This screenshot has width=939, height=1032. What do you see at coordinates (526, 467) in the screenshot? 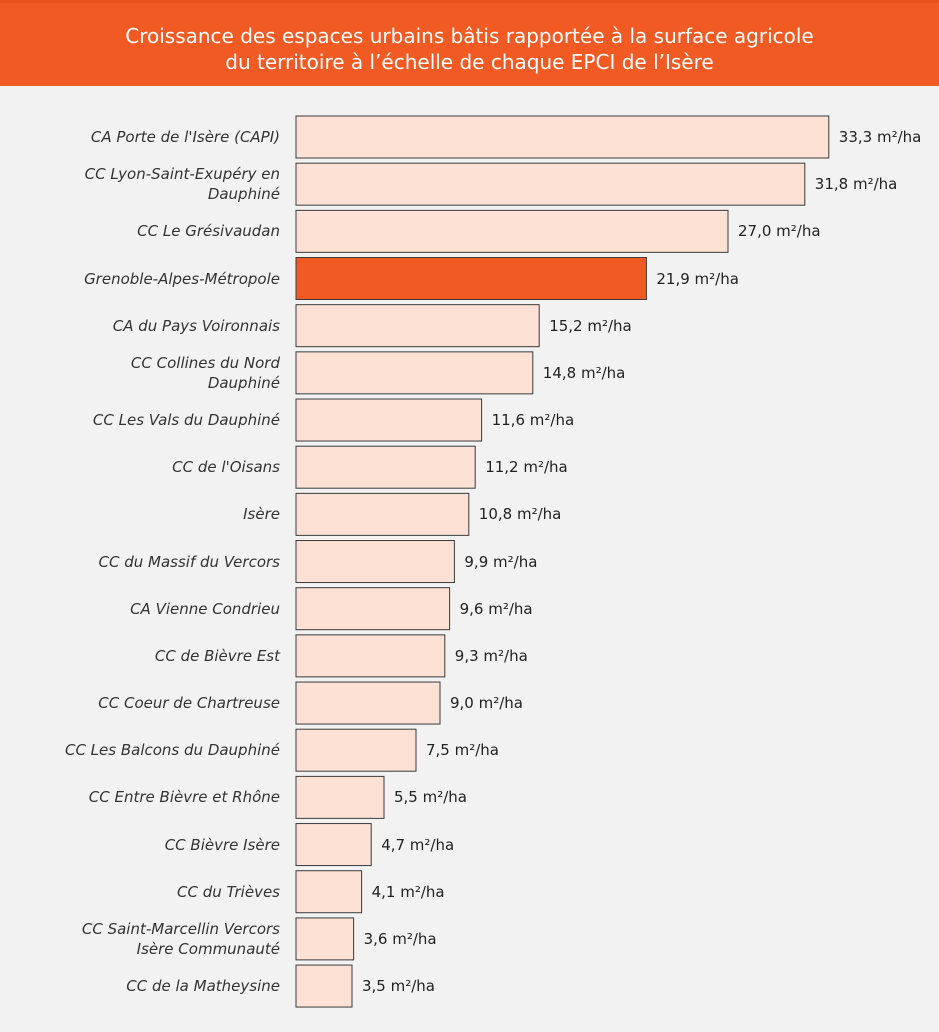
I see `value-label: 11,2 m²/ha` at bounding box center [526, 467].